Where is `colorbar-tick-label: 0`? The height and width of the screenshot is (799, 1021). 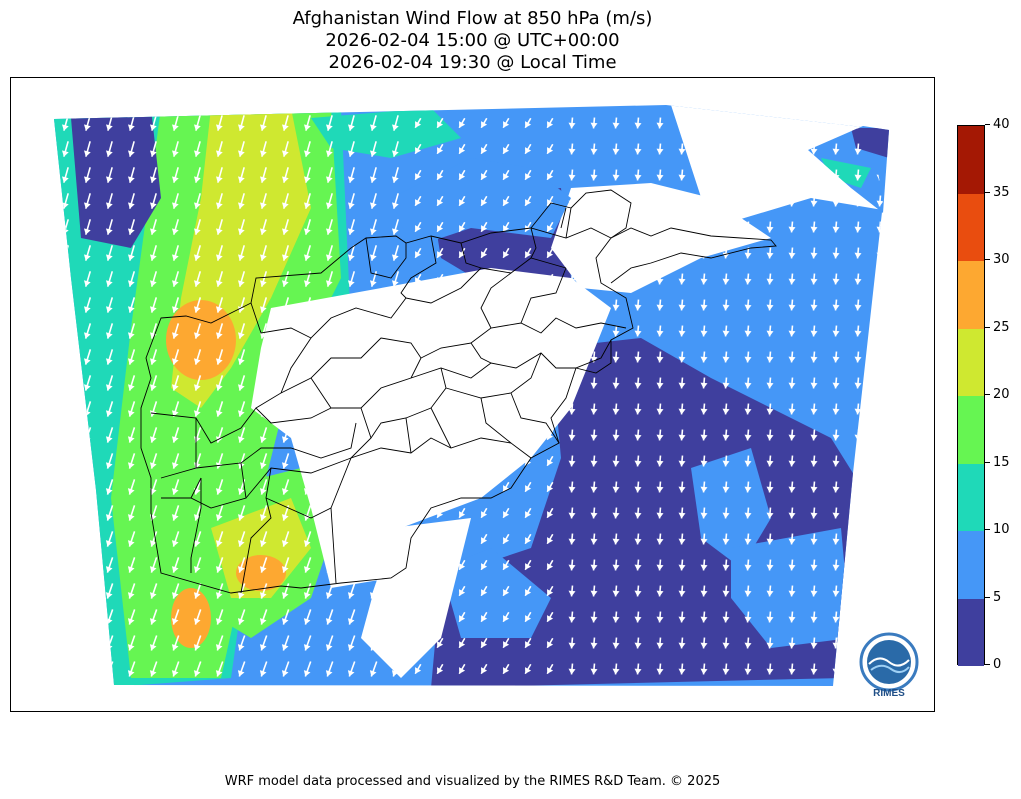 colorbar-tick-label: 0 is located at coordinates (997, 664).